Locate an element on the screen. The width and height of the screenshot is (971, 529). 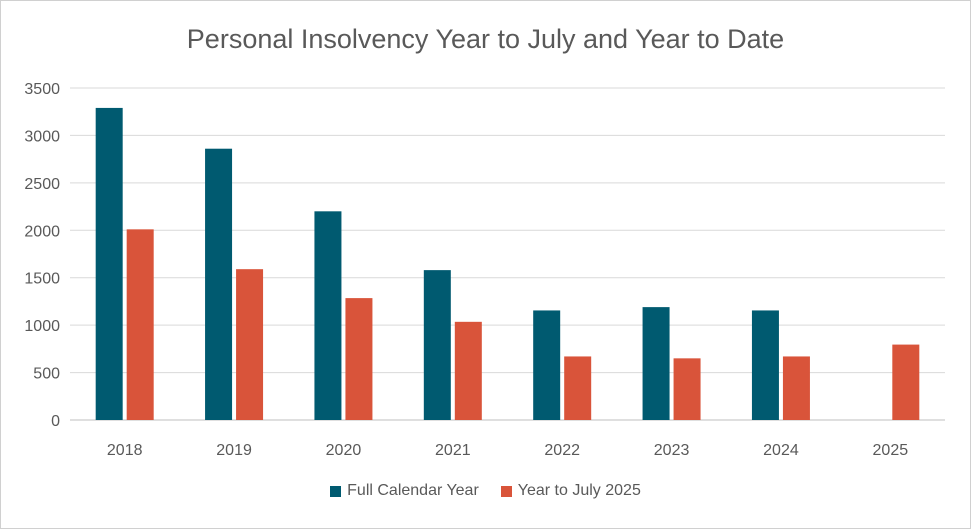
bar-full-calendar-year-2020 is located at coordinates (328, 315).